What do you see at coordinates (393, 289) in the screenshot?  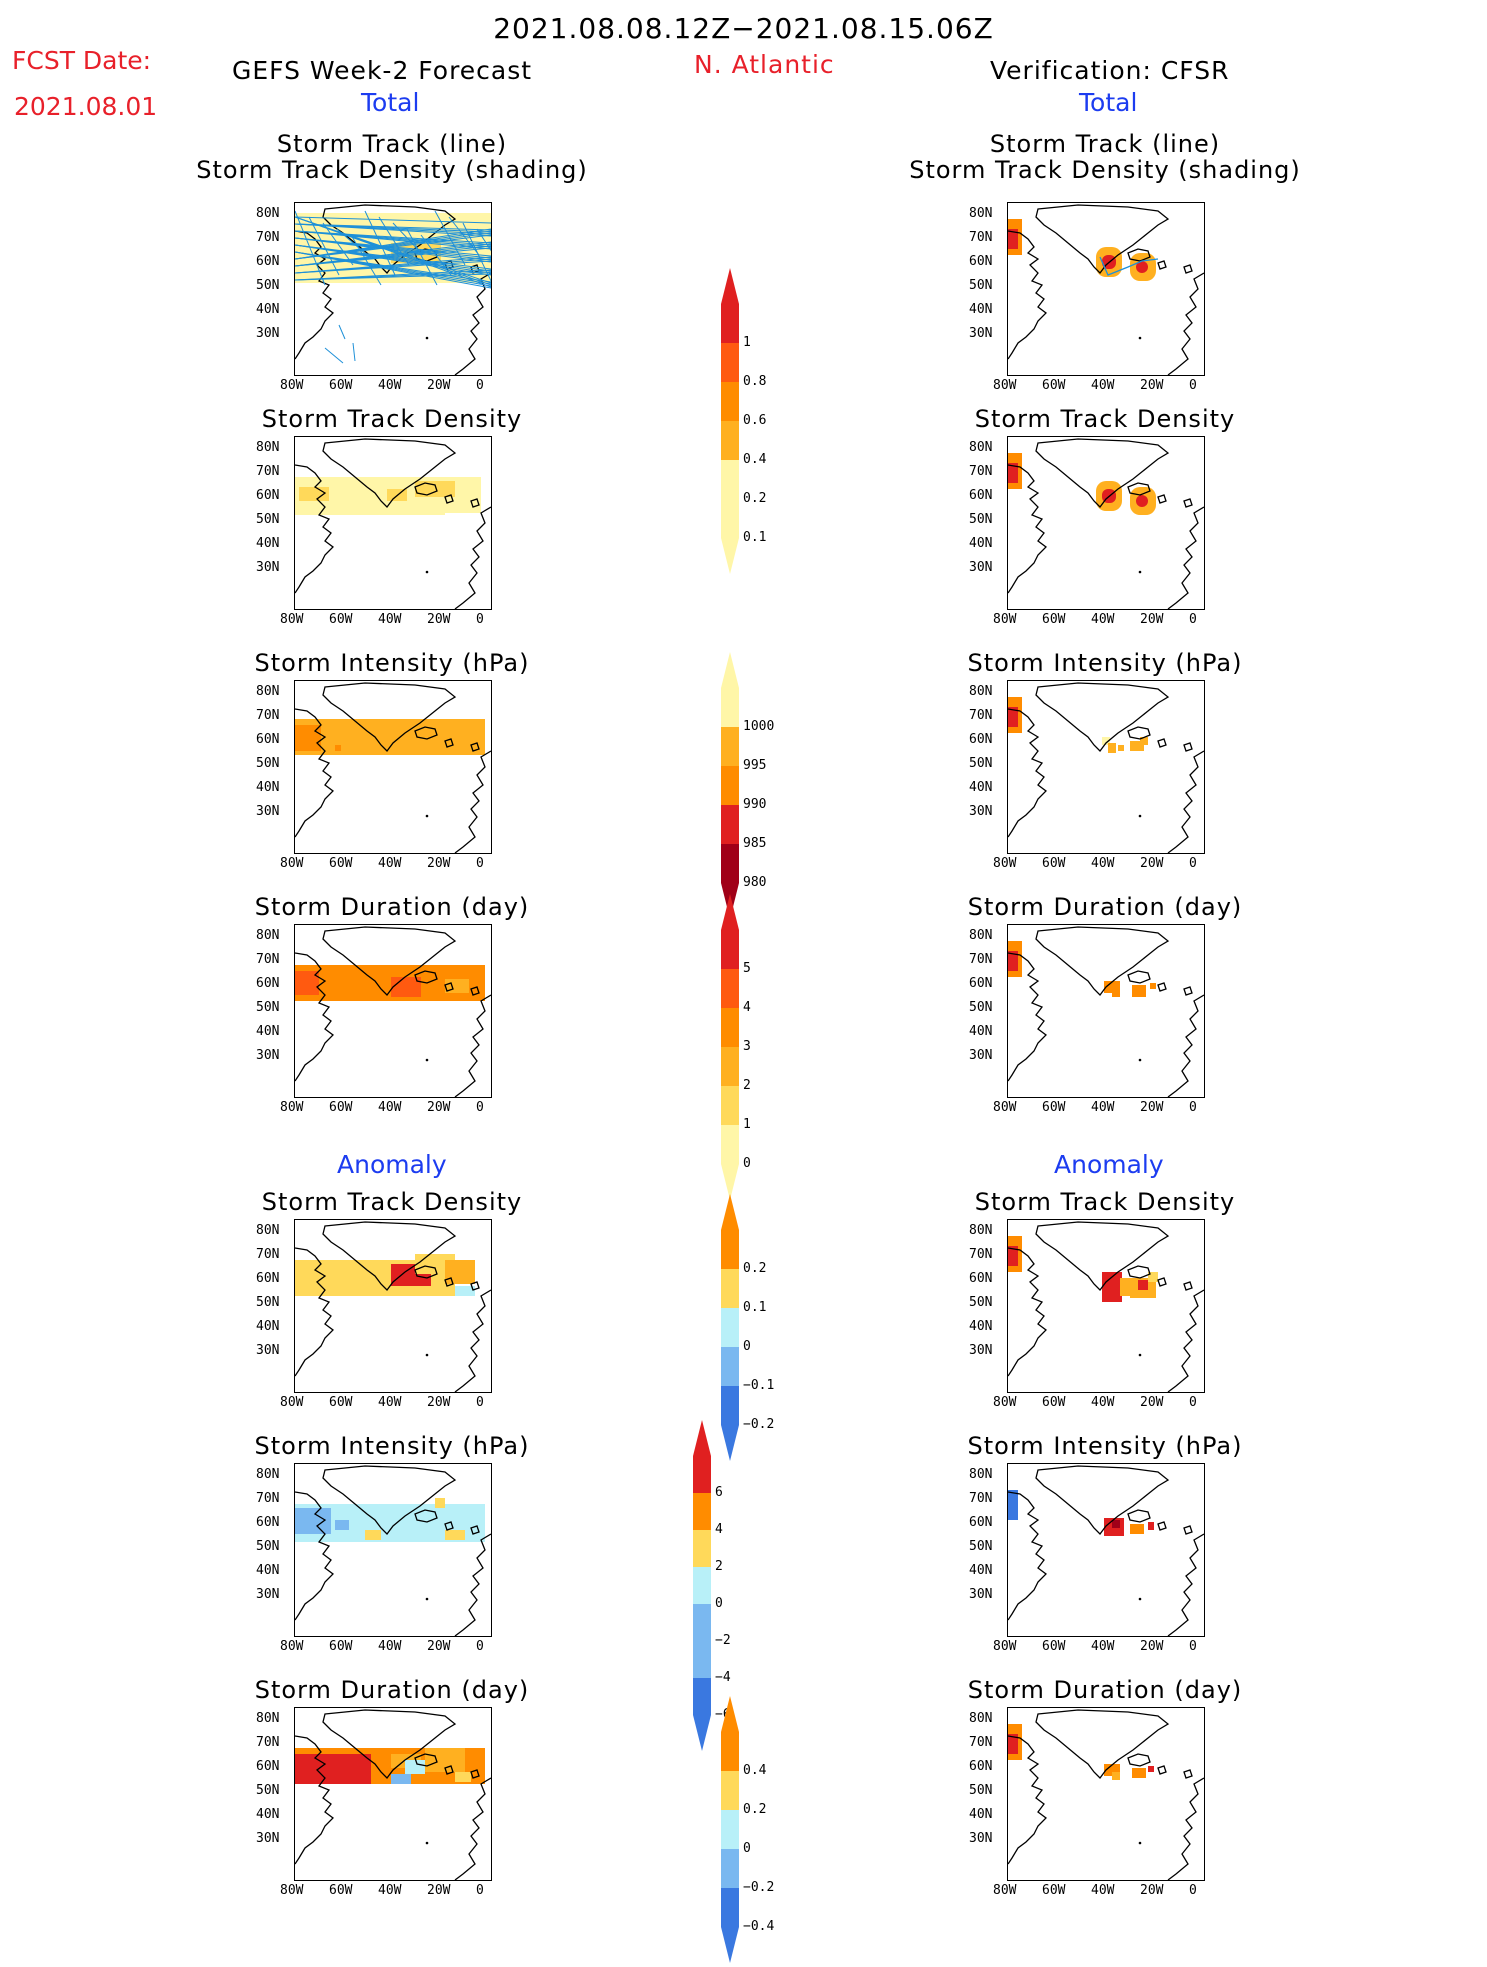 I see `forecast-map` at bounding box center [393, 289].